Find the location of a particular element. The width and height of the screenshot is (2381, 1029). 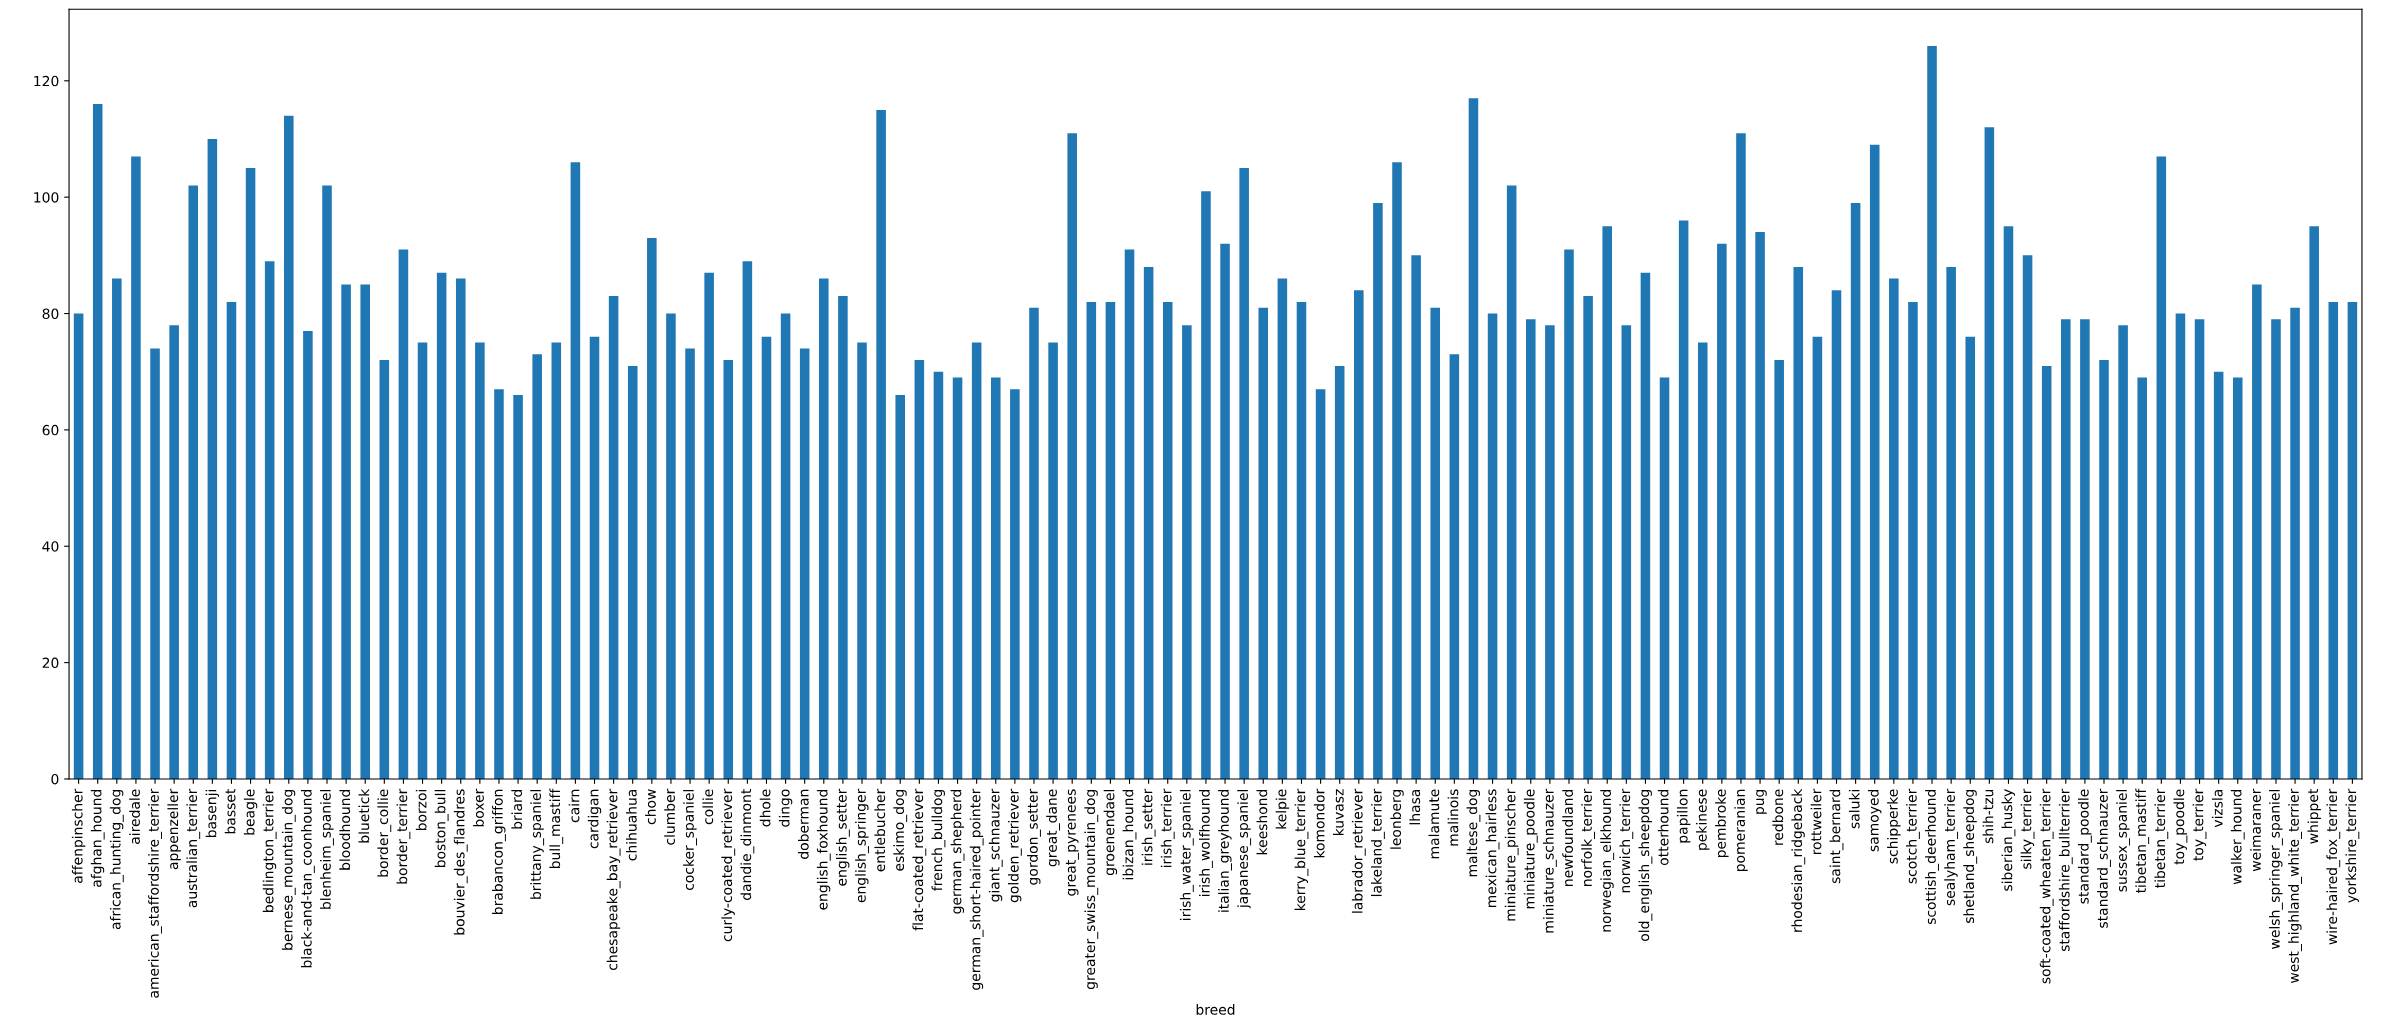

x-tick-label: irish_wolfhound is located at coordinates (1206, 843).